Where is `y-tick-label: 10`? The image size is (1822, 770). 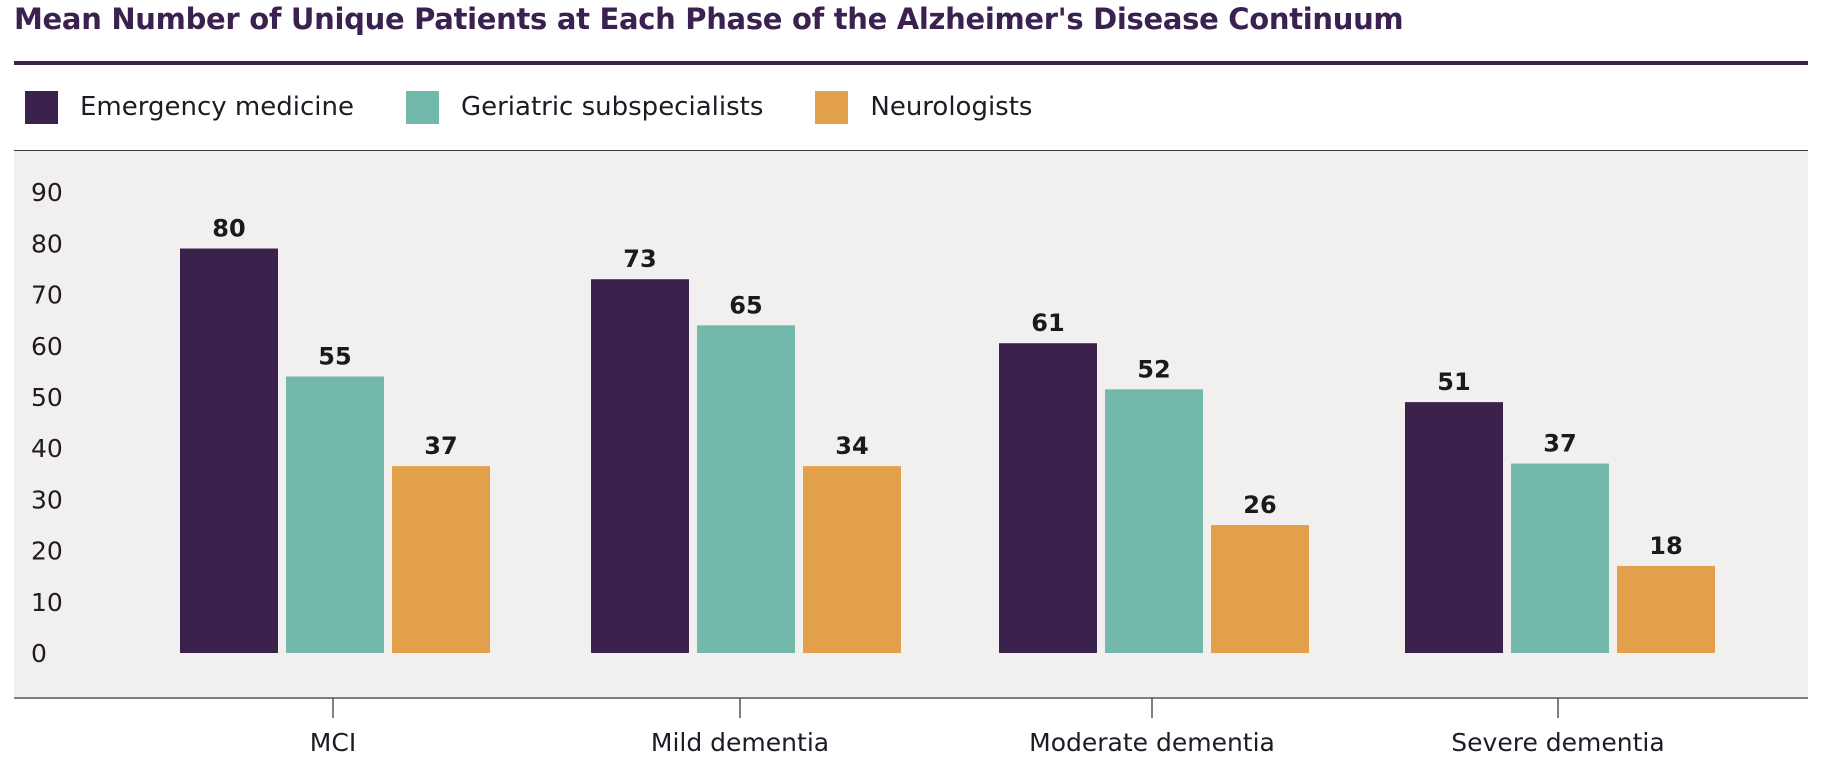
y-tick-label: 10 is located at coordinates (47, 602).